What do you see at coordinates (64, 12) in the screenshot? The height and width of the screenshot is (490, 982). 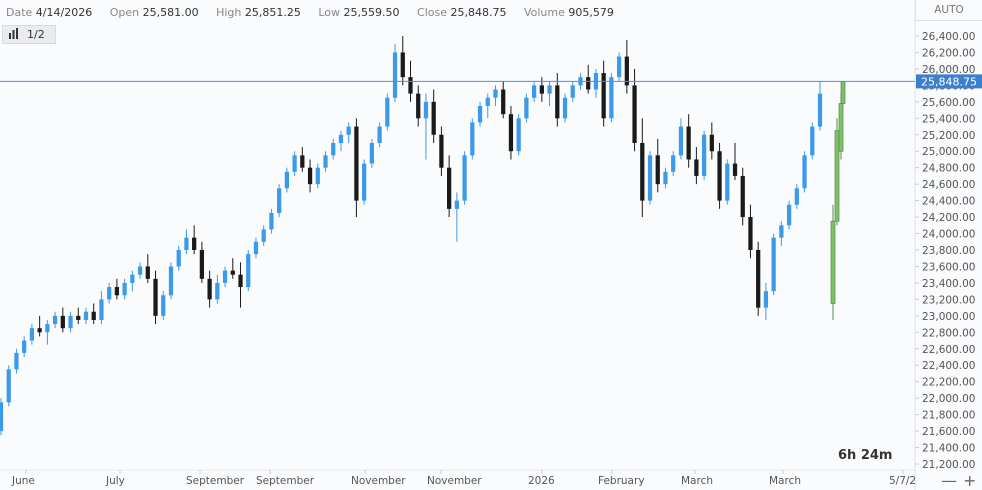 I see `date-value: 4/14/2026` at bounding box center [64, 12].